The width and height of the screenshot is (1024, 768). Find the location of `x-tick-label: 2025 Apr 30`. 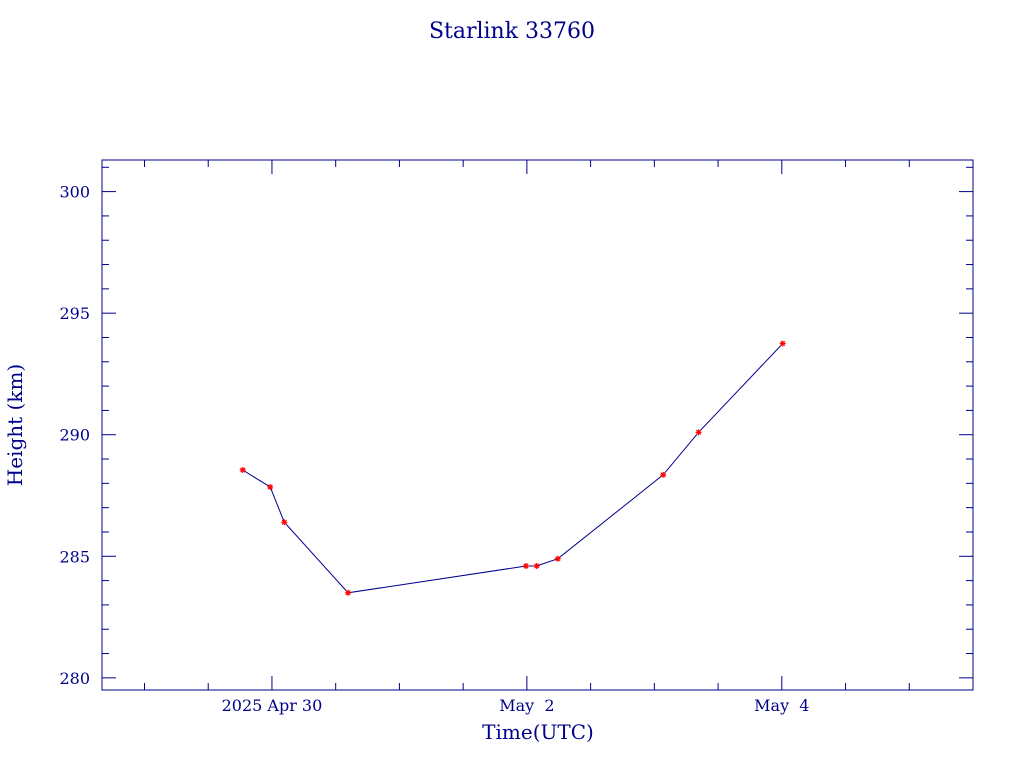

x-tick-label: 2025 Apr 30 is located at coordinates (272, 705).